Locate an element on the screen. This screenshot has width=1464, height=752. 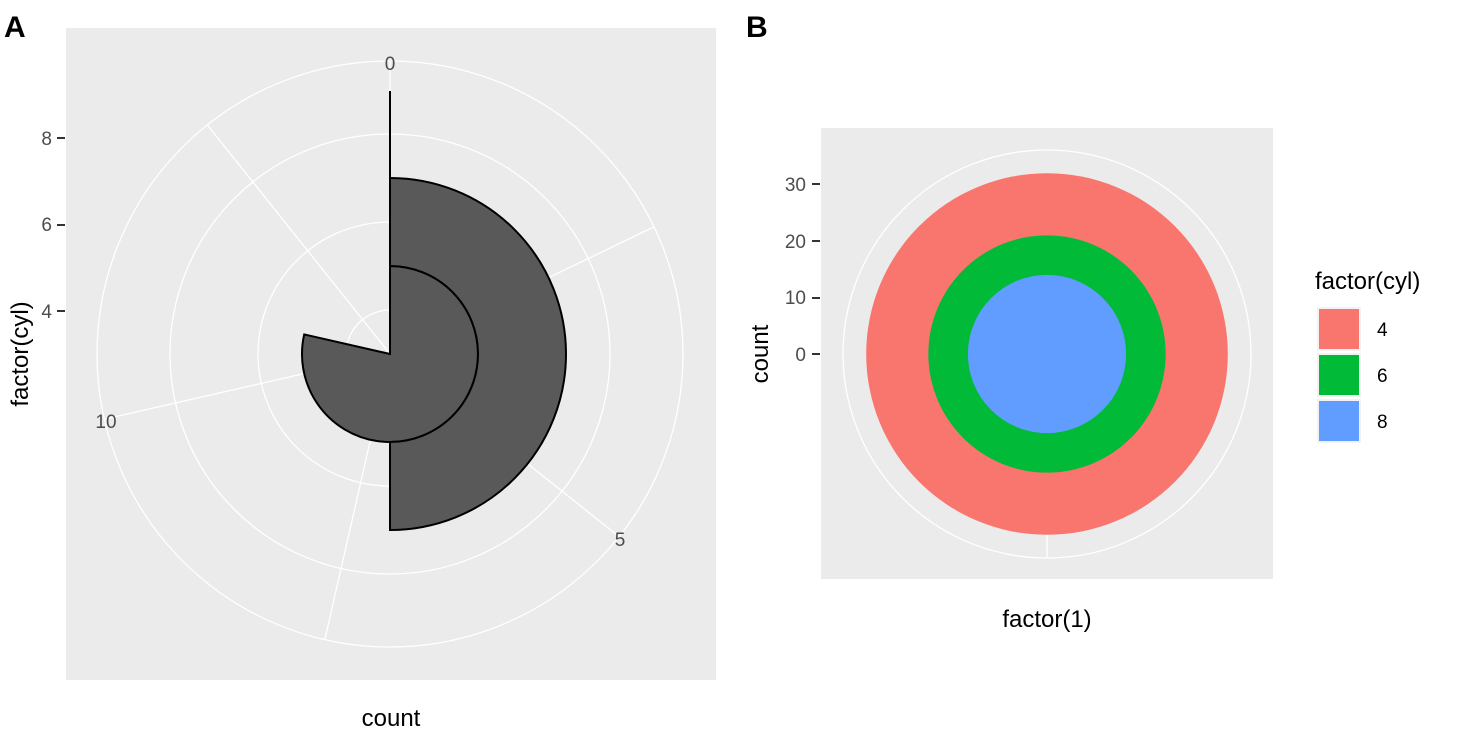
legend-label-4: 4 is located at coordinates (1382, 330).